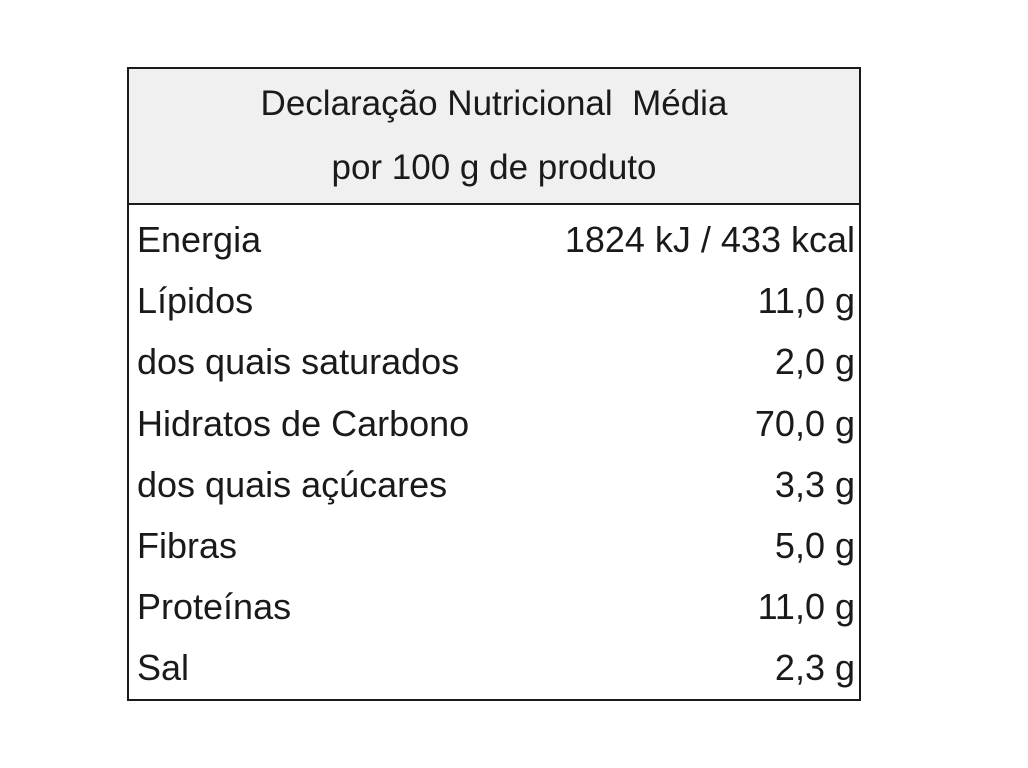 The height and width of the screenshot is (768, 1028). What do you see at coordinates (494, 301) in the screenshot?
I see `table-row: Lípidos 11,0 g` at bounding box center [494, 301].